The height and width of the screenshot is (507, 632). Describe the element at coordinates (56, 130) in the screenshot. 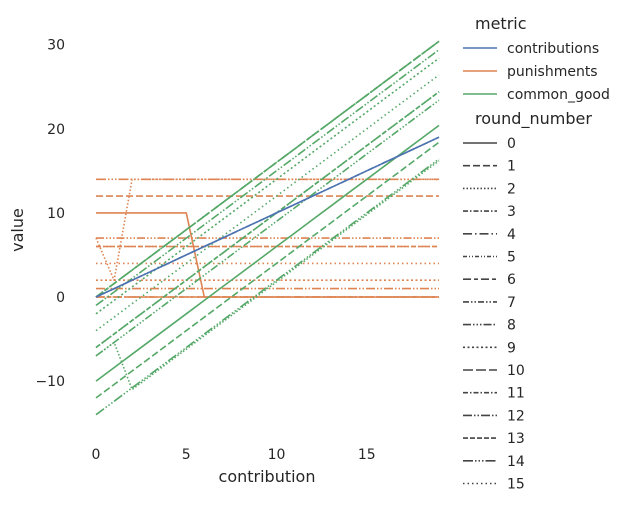

I see `y-tick-label: 20` at that location.